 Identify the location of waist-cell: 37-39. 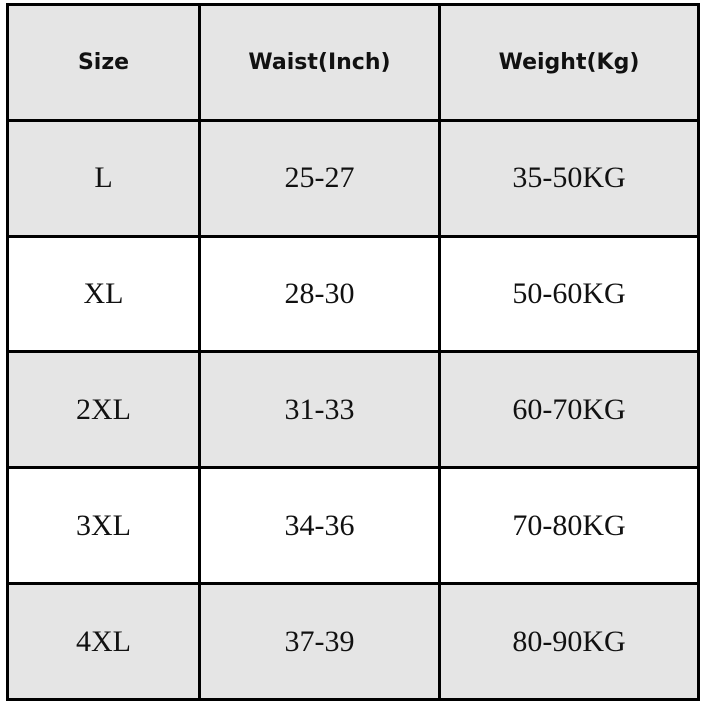
(319, 641).